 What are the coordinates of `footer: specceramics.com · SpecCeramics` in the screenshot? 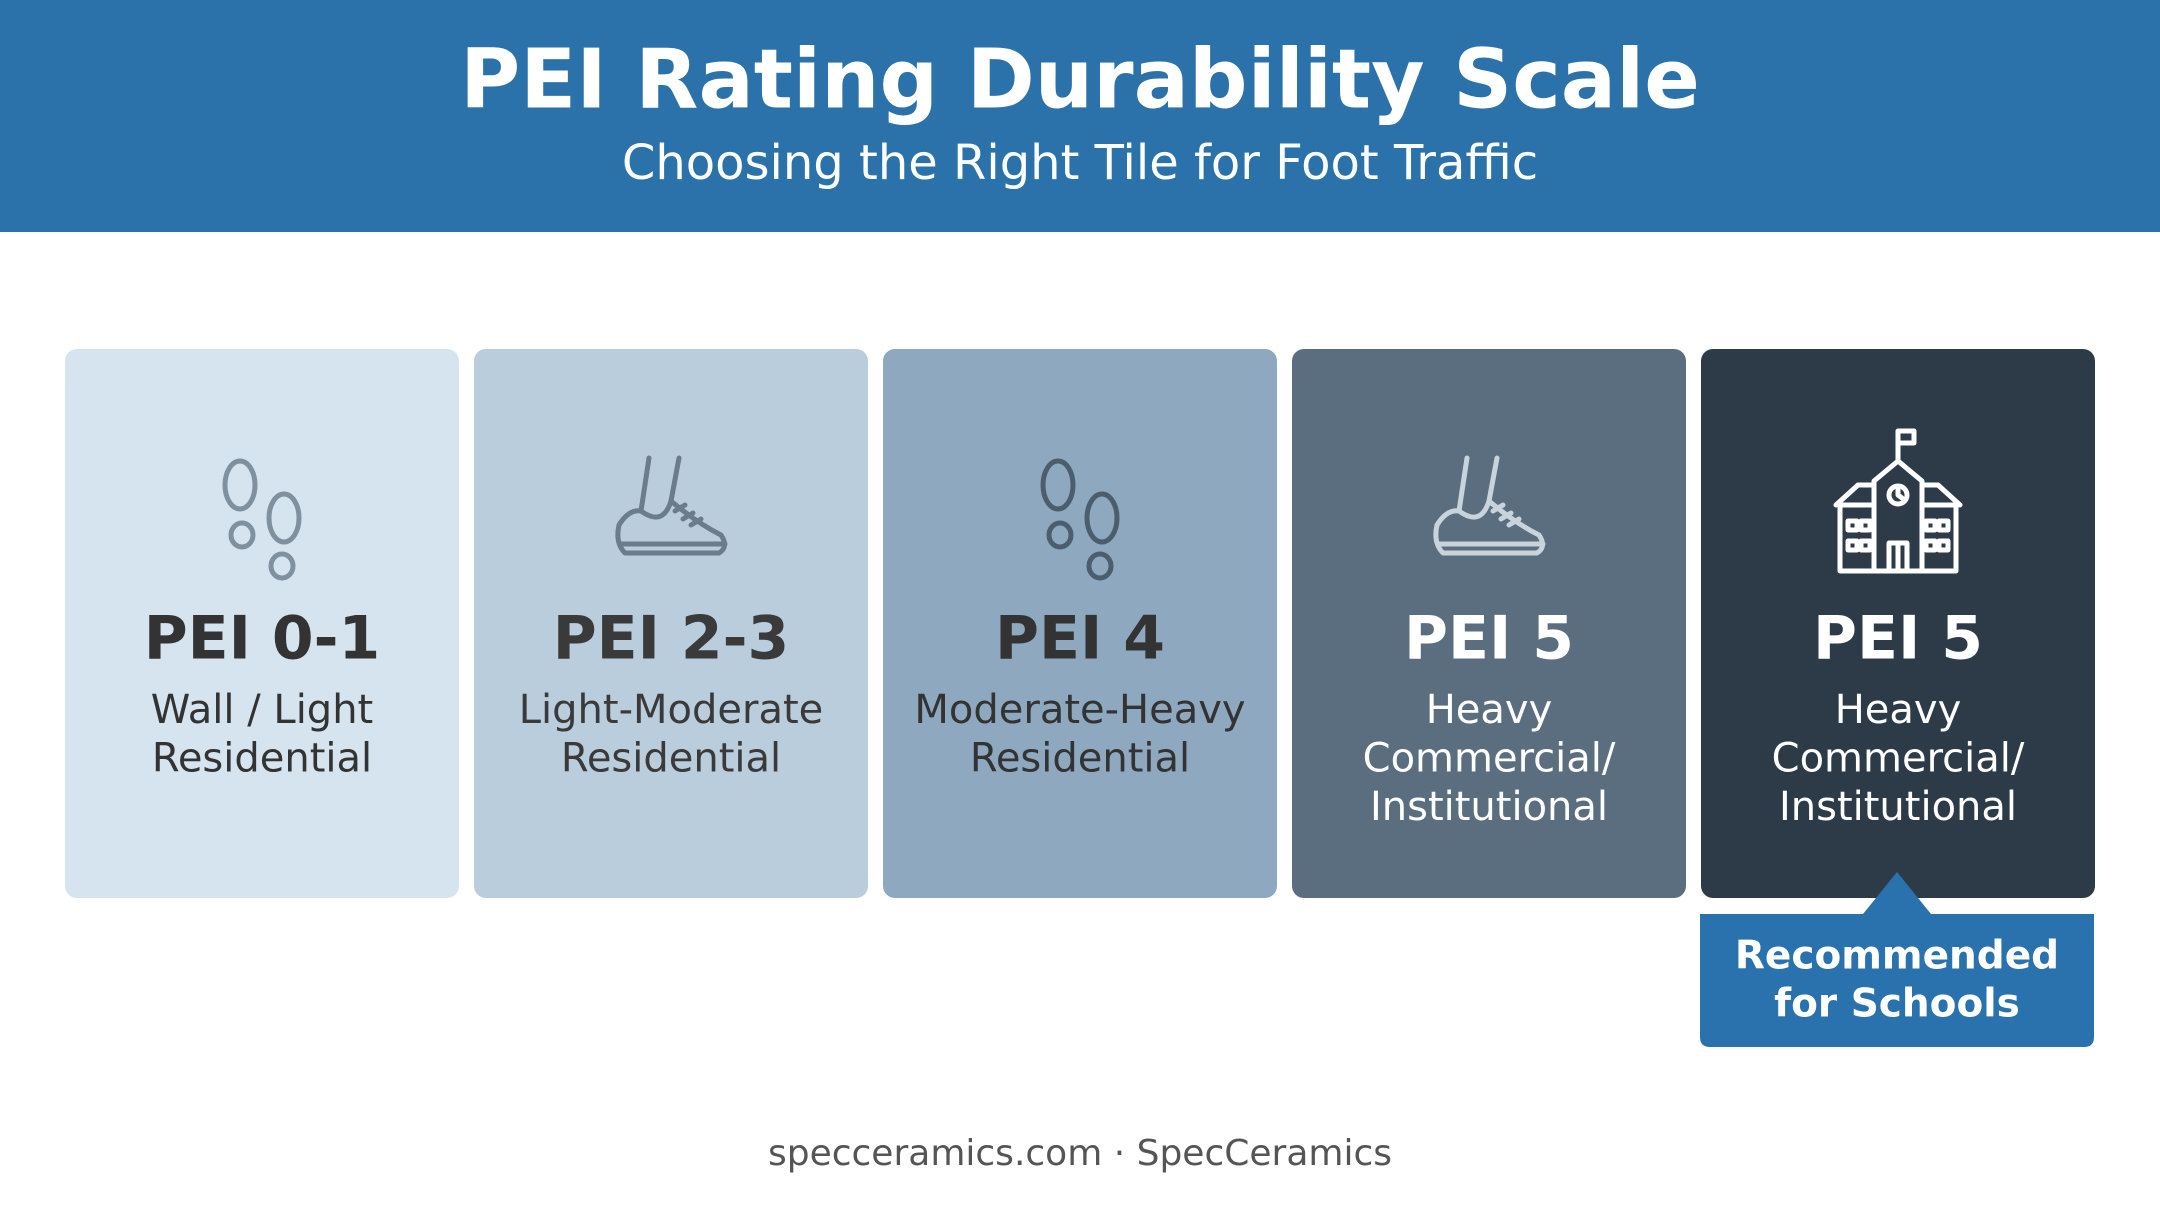 It's located at (1080, 1153).